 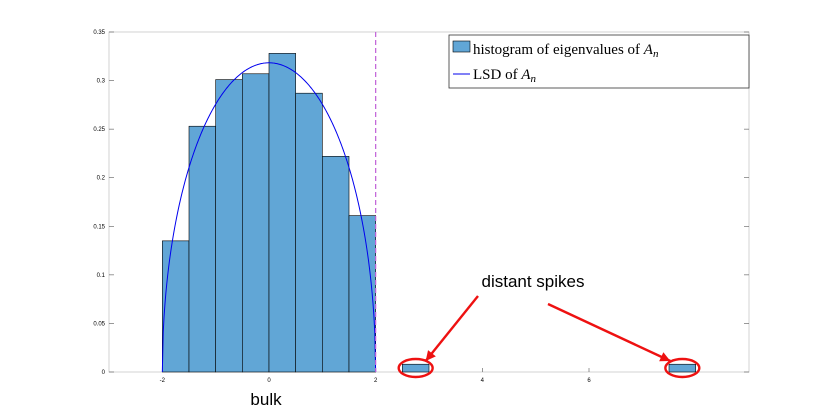 I want to click on annotation-distant-spikes: distant spikes, so click(x=533, y=281).